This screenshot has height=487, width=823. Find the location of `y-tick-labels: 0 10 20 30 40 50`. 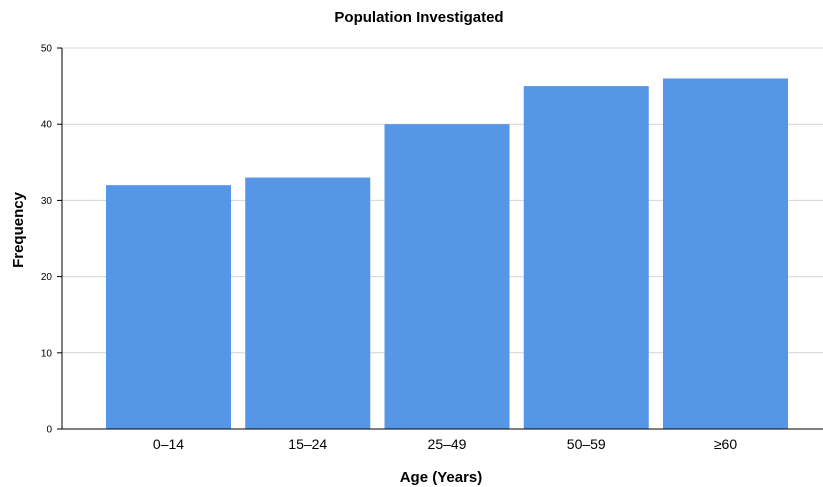

y-tick-labels: 0 10 20 30 40 50 is located at coordinates (51, 240).